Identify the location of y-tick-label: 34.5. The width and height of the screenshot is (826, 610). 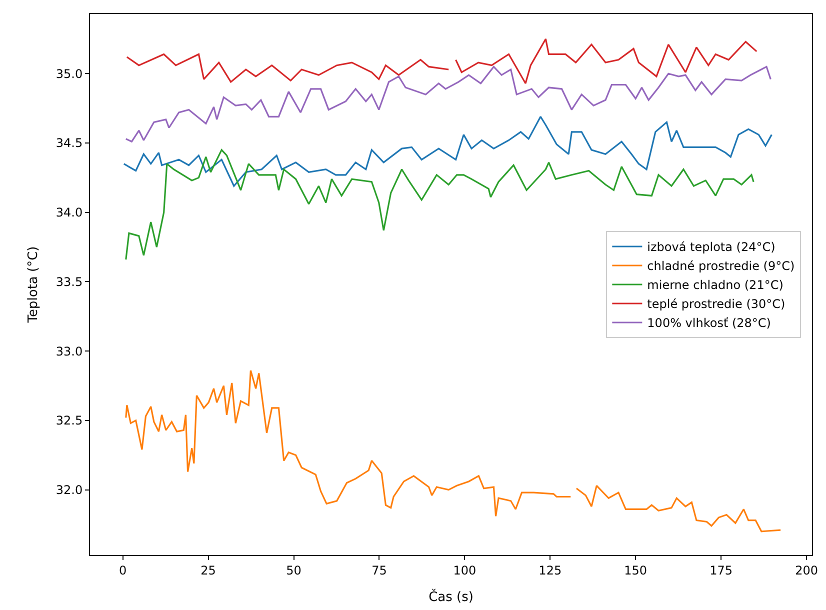
(69, 143).